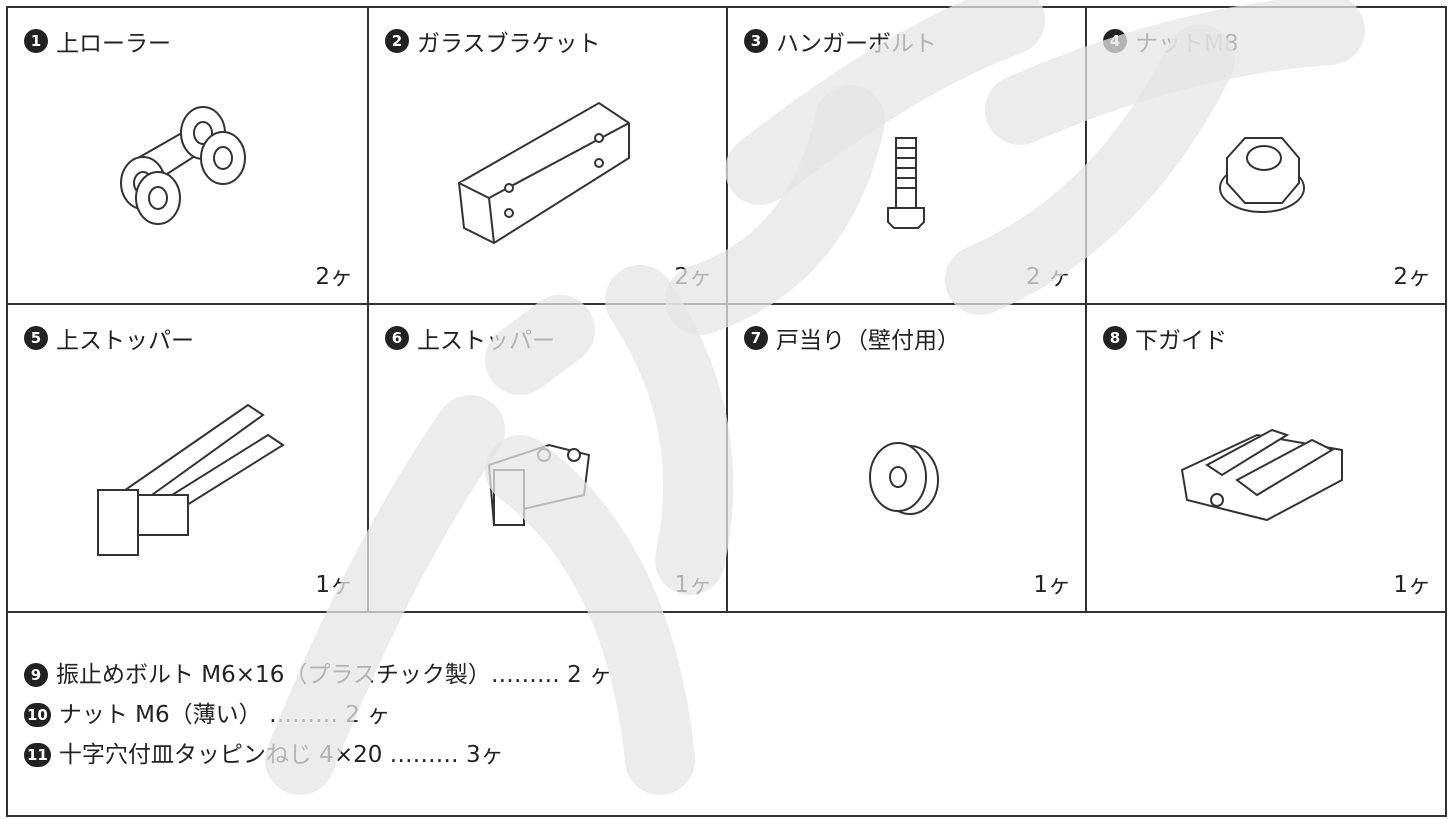 Image resolution: width=1451 pixels, height=819 pixels. What do you see at coordinates (397, 41) in the screenshot?
I see `part-number: 2` at bounding box center [397, 41].